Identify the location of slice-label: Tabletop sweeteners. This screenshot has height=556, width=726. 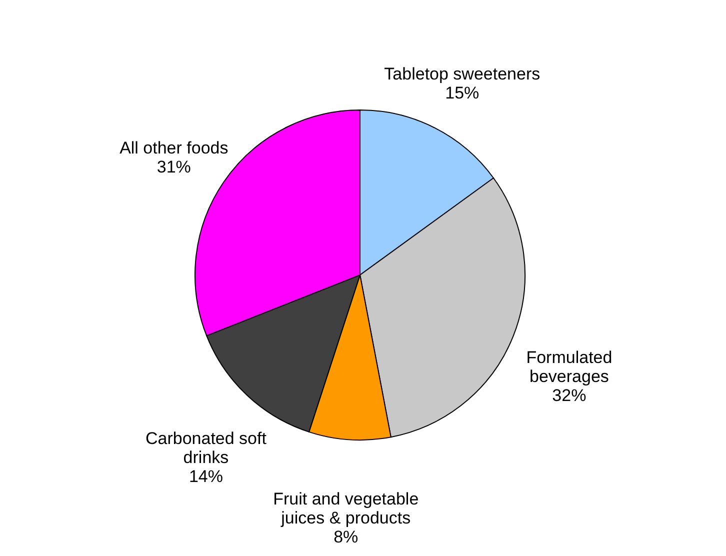
(462, 74).